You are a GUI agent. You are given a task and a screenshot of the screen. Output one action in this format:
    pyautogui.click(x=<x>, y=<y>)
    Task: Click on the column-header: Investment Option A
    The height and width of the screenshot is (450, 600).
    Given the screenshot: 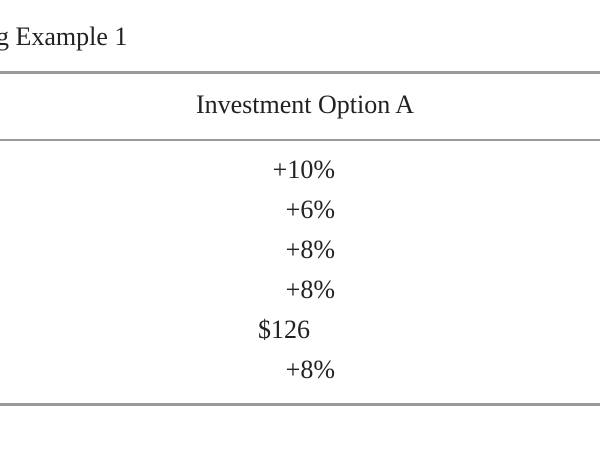 What is the action you would take?
    pyautogui.click(x=305, y=104)
    